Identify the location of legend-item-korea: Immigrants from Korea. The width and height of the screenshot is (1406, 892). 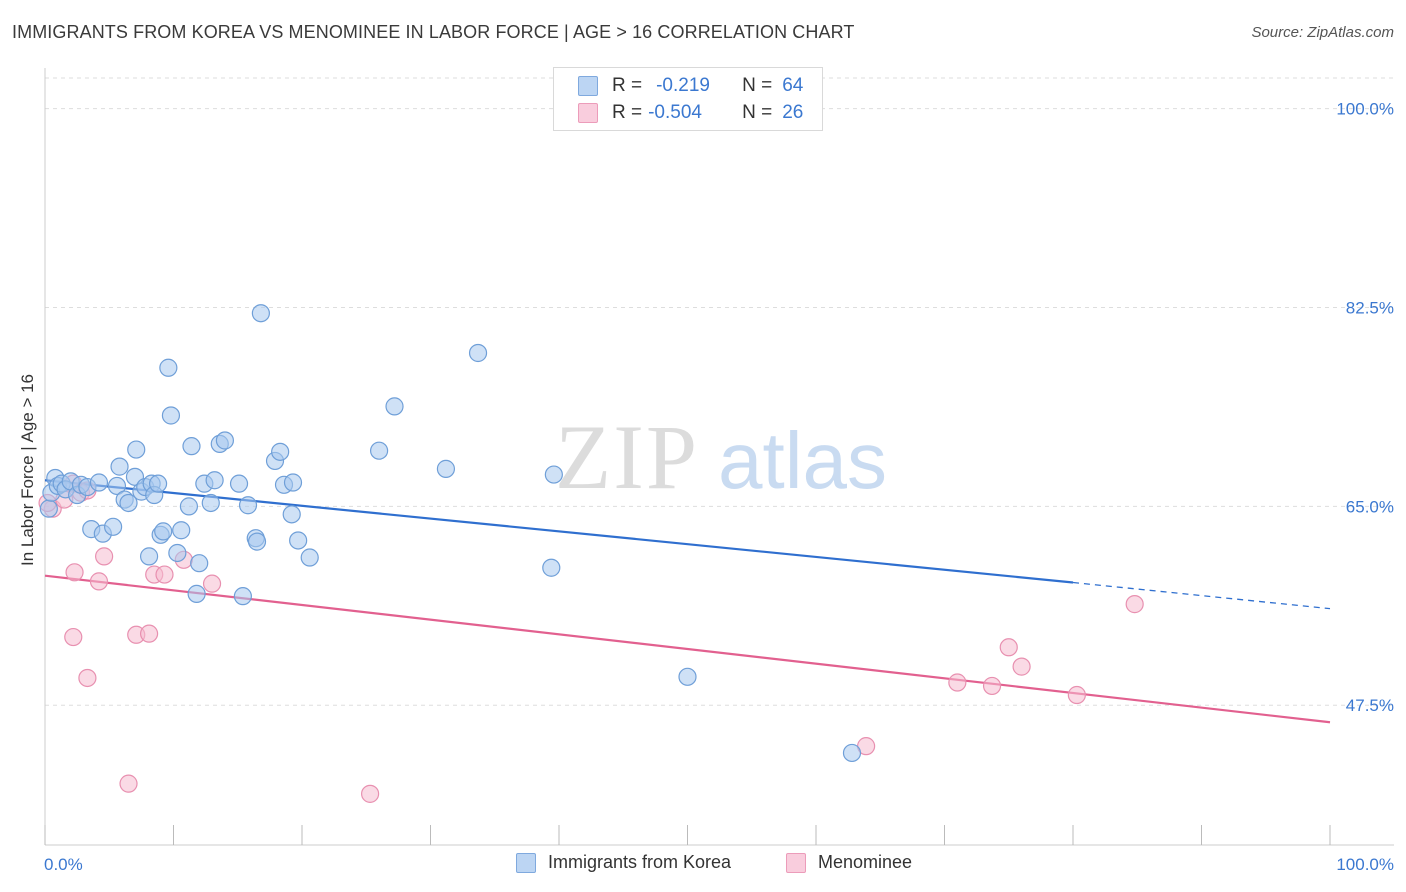
(623, 862).